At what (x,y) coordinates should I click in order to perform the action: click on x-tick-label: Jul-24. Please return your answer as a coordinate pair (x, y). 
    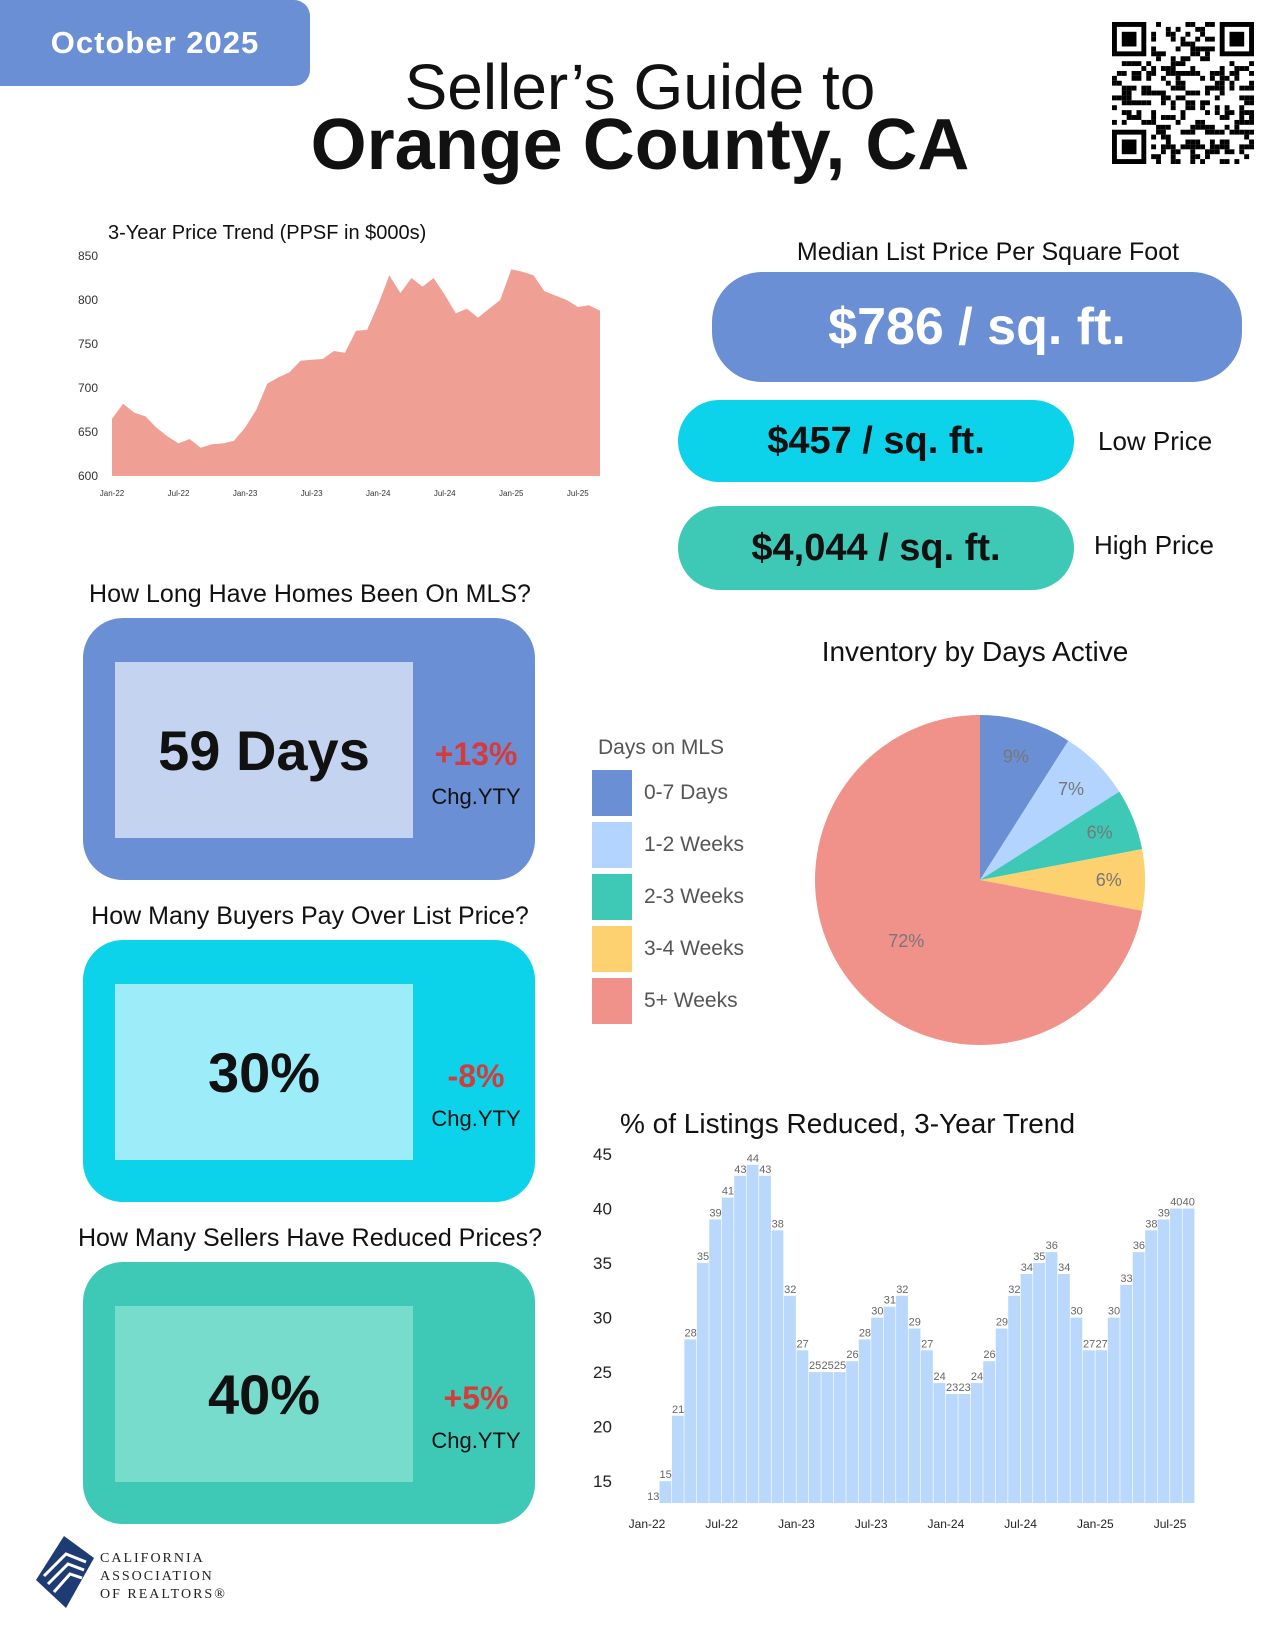
    Looking at the image, I should click on (1020, 1523).